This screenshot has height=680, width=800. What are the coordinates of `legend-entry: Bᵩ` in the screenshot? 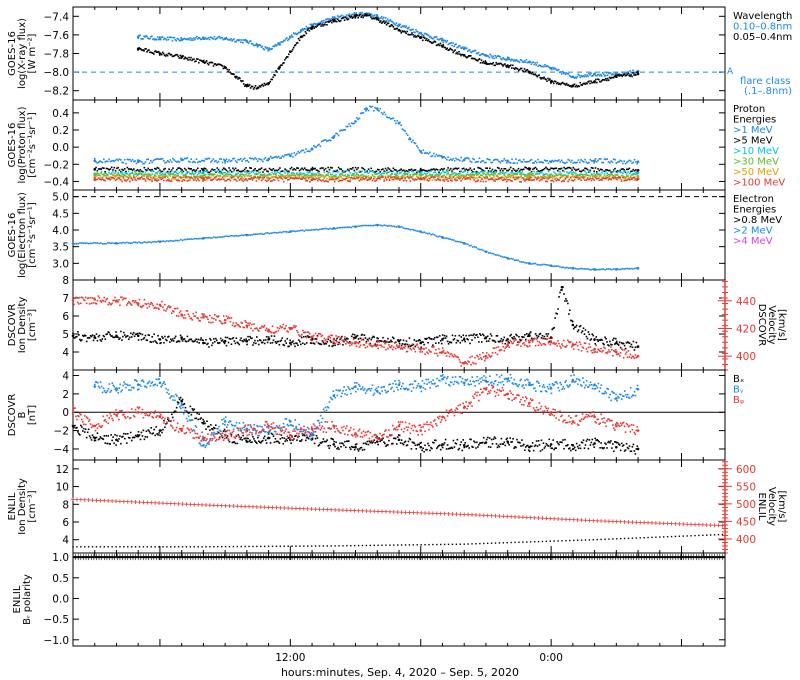 It's located at (738, 400).